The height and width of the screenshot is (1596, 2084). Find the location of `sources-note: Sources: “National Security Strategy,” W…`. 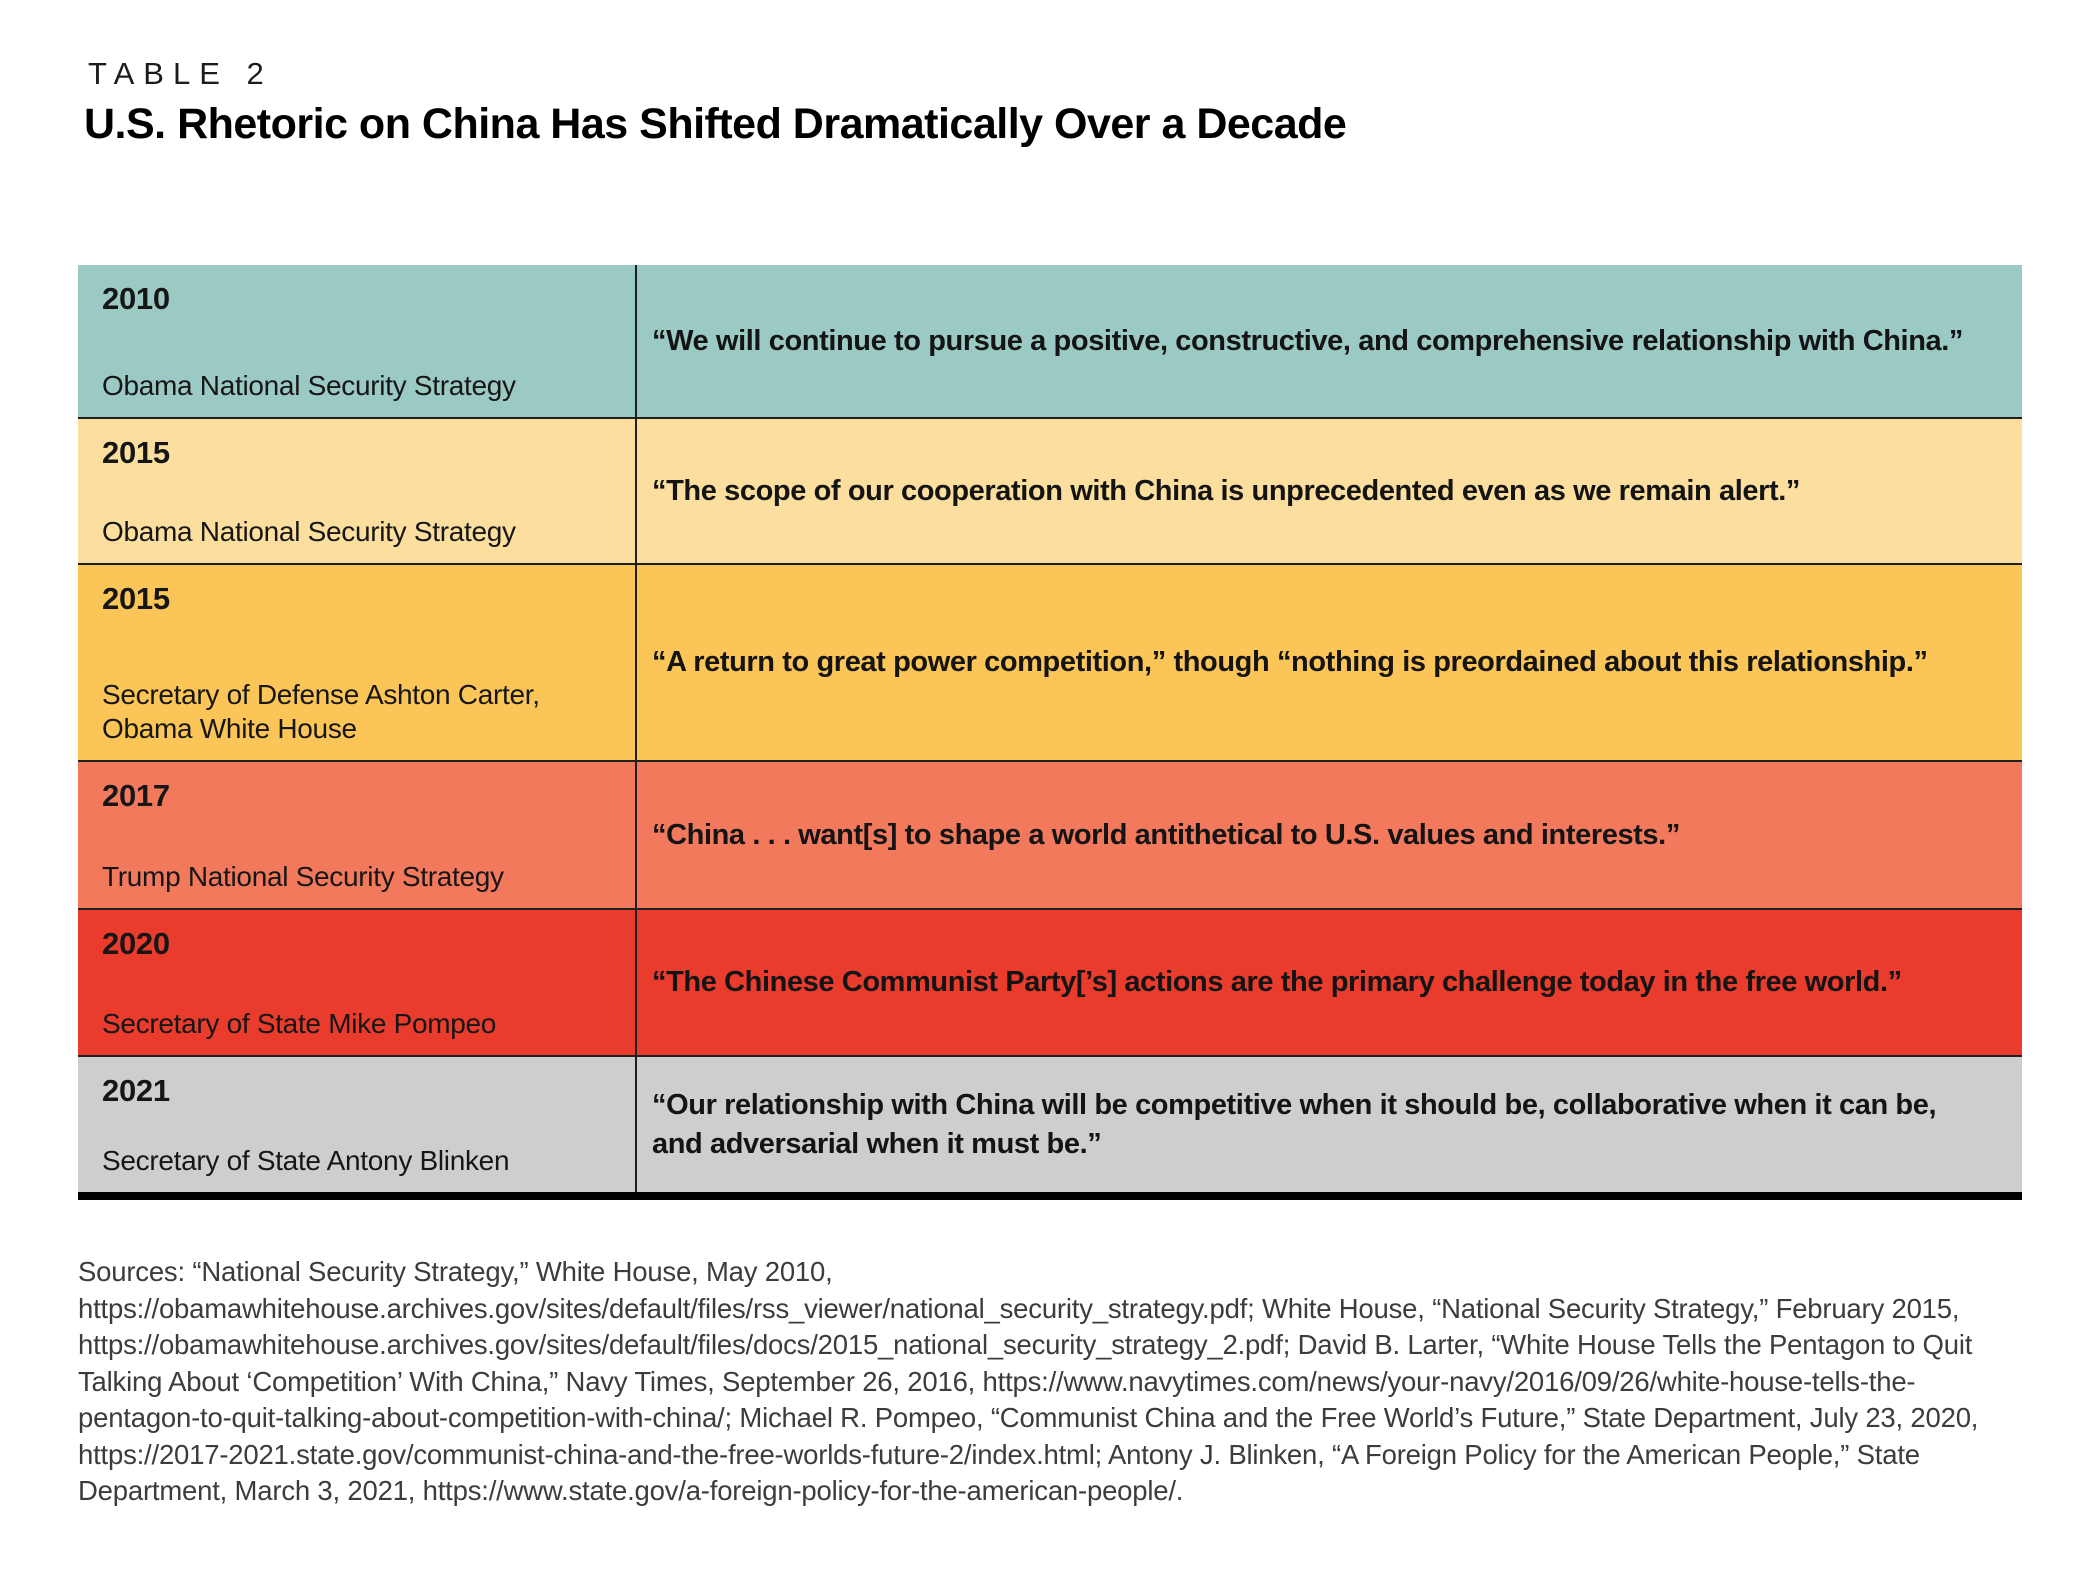

sources-note: Sources: “National Security Strategy,” W… is located at coordinates (1028, 1381).